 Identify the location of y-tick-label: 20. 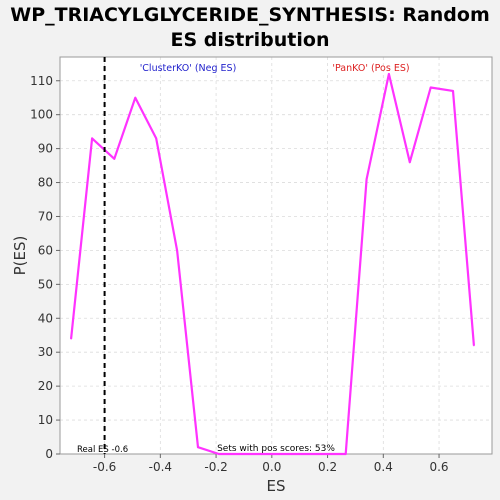
(45, 386).